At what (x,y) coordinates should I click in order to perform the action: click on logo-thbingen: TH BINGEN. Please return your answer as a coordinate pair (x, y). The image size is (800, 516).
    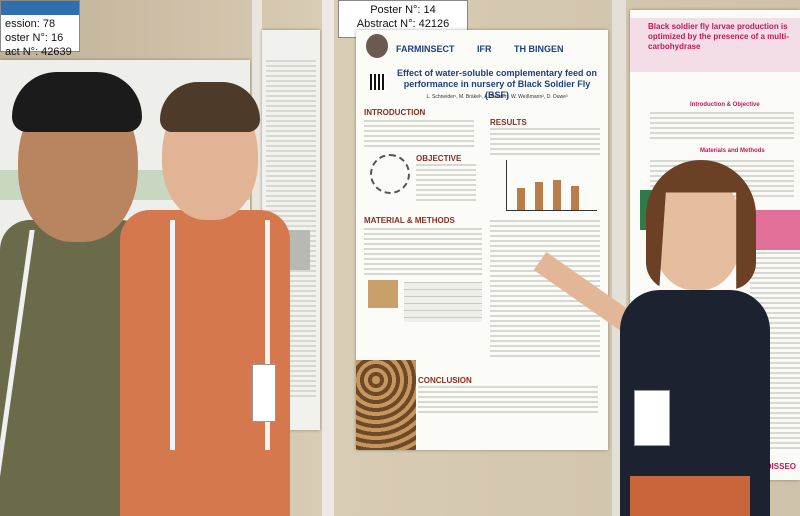
    Looking at the image, I should click on (539, 49).